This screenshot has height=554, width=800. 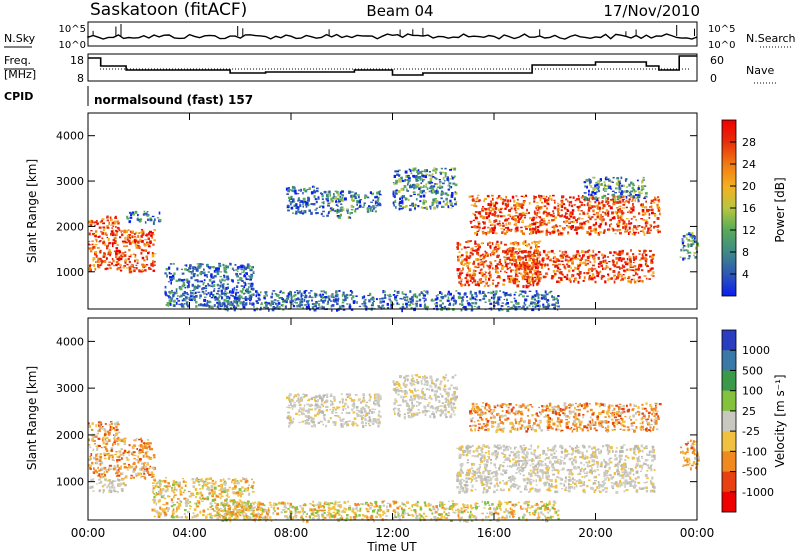 I want to click on heatmap-region, so click(x=580, y=266).